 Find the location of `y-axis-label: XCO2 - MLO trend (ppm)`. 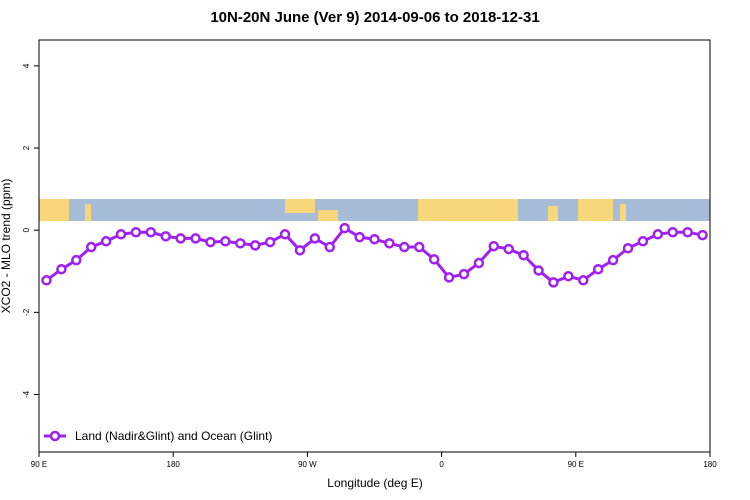

y-axis-label: XCO2 - MLO trend (ppm) is located at coordinates (6, 246).